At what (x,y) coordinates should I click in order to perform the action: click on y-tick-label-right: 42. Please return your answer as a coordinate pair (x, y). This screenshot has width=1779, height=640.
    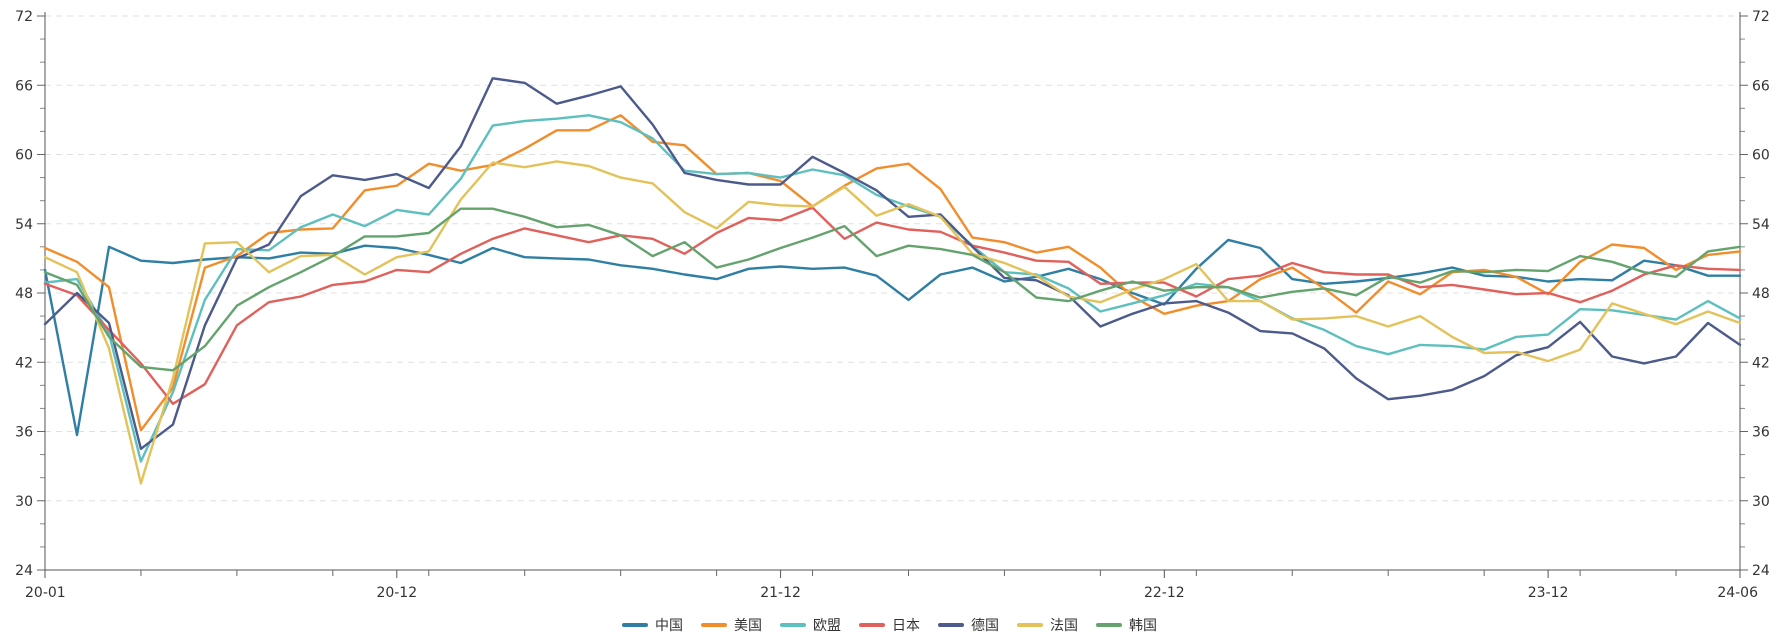
    Looking at the image, I should click on (1761, 363).